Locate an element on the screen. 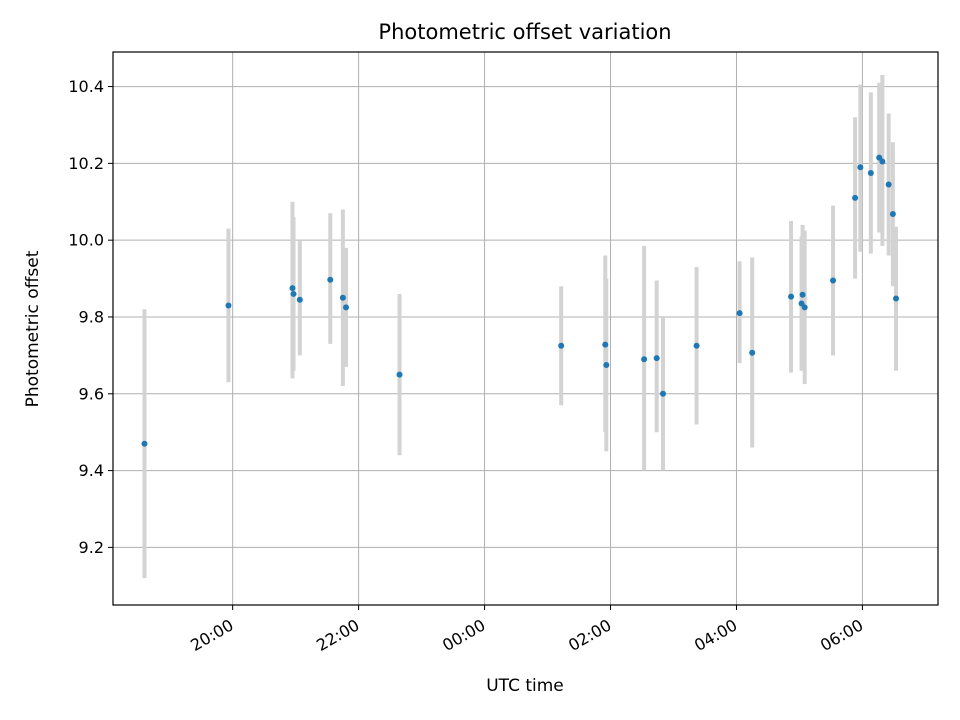  y-axis-label: Photometric offset is located at coordinates (33, 328).